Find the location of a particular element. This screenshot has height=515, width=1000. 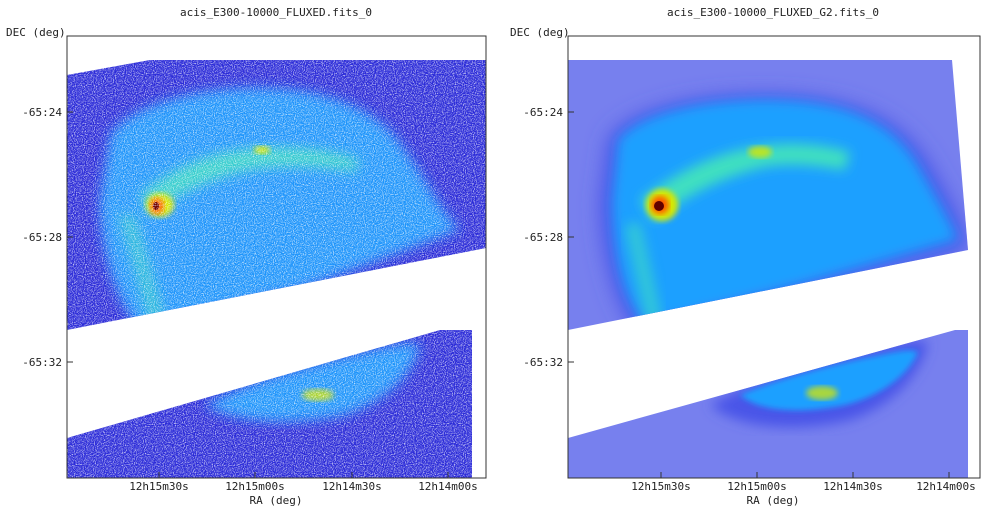

x-tick-label-raw-3: 12h14m00s is located at coordinates (448, 486).